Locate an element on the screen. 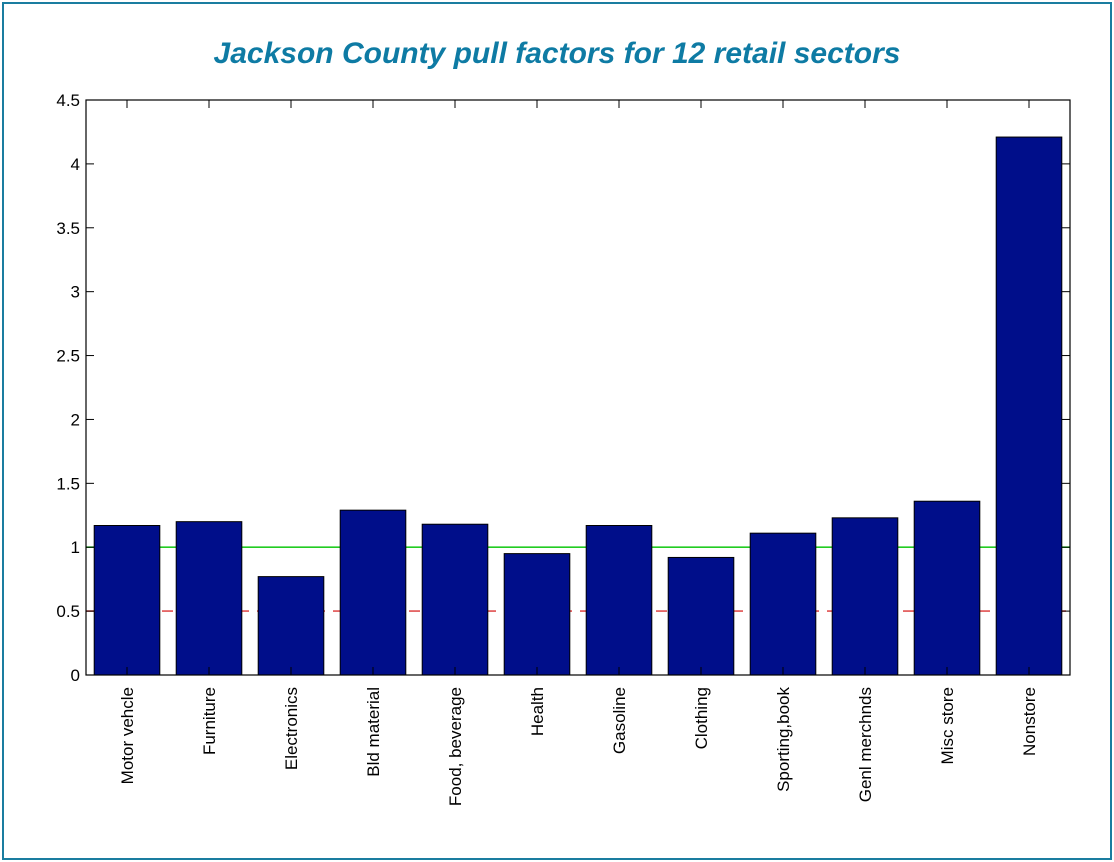 This screenshot has width=1114, height=862. x-tick-label: Genl merchnds is located at coordinates (865, 744).